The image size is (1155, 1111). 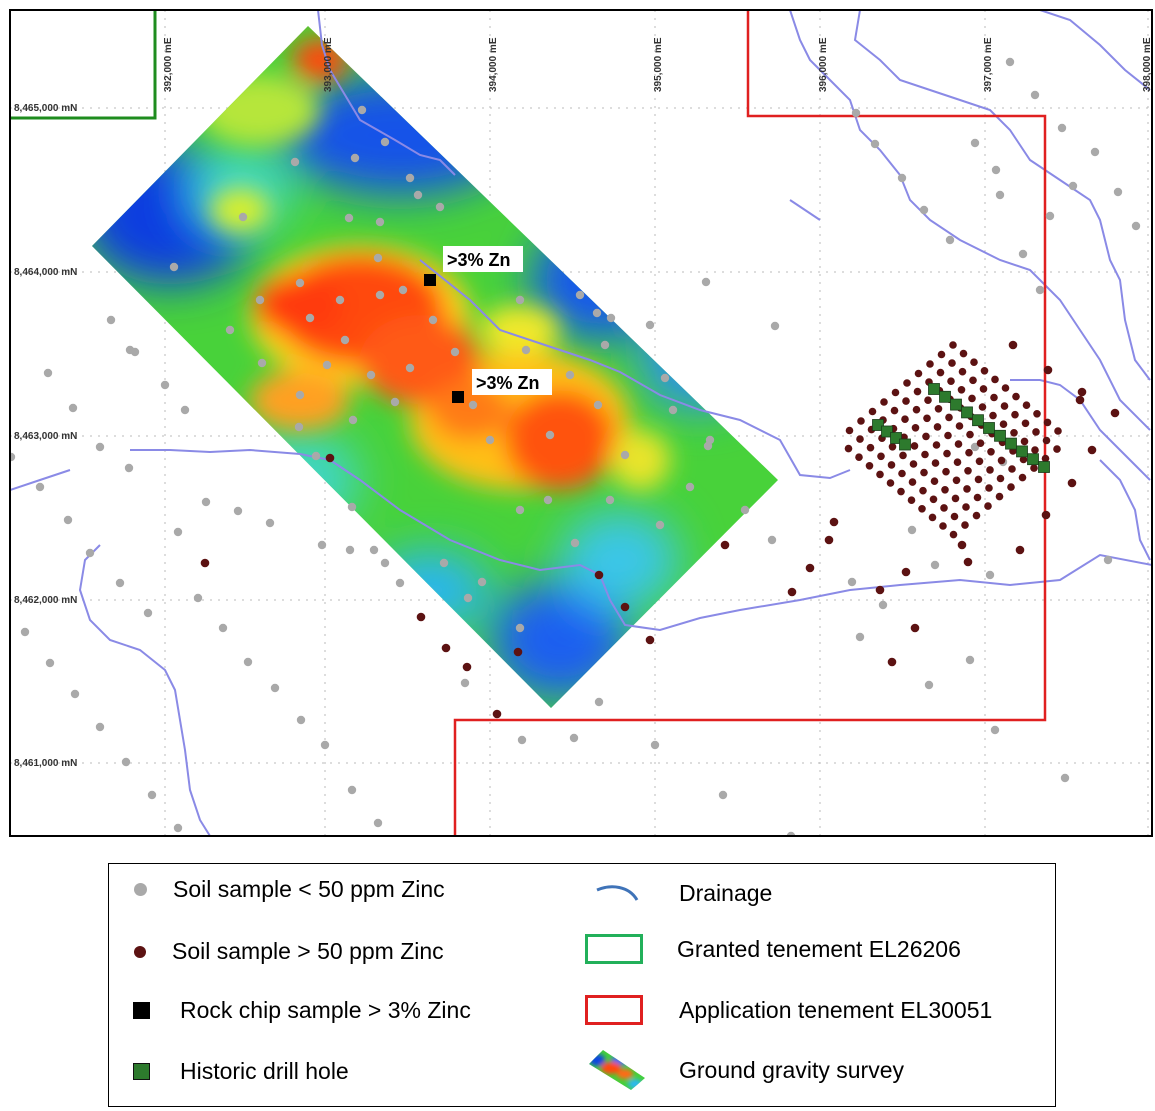 What do you see at coordinates (614, 1010) in the screenshot?
I see `red-outline-box-icon` at bounding box center [614, 1010].